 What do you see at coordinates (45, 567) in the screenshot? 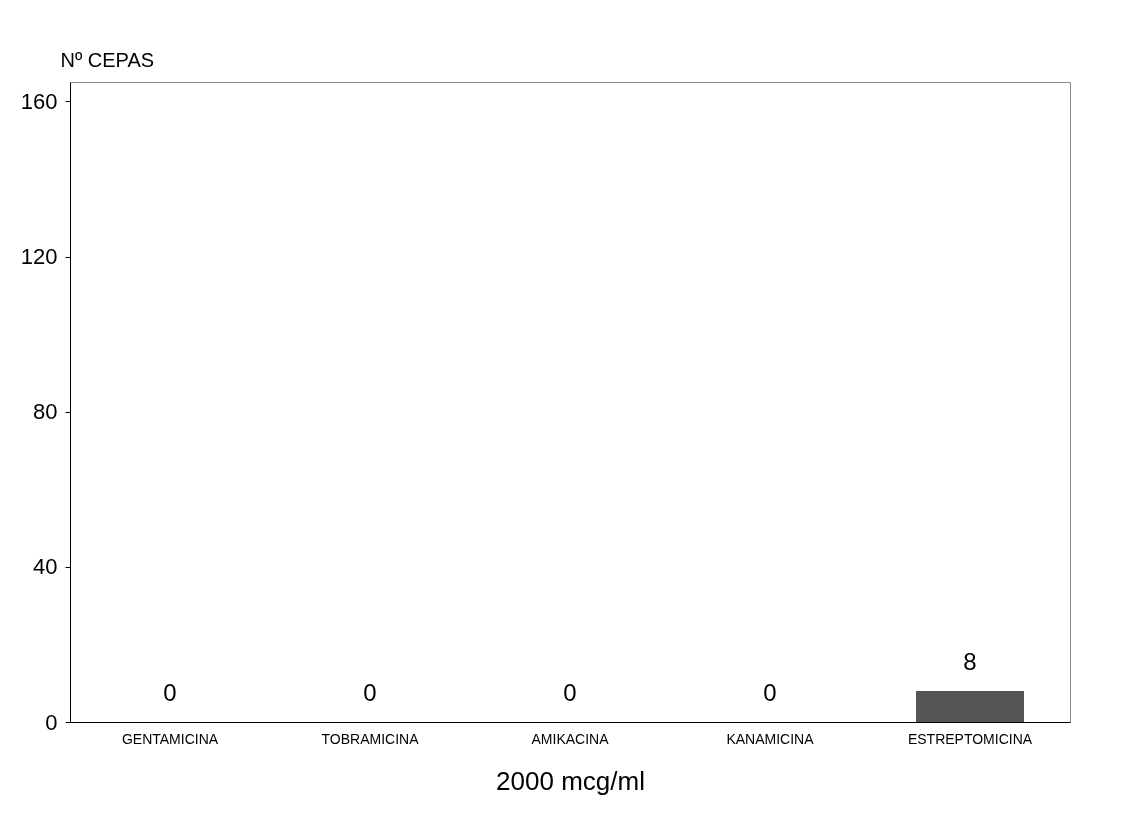
I see `y-tick-label: 40` at bounding box center [45, 567].